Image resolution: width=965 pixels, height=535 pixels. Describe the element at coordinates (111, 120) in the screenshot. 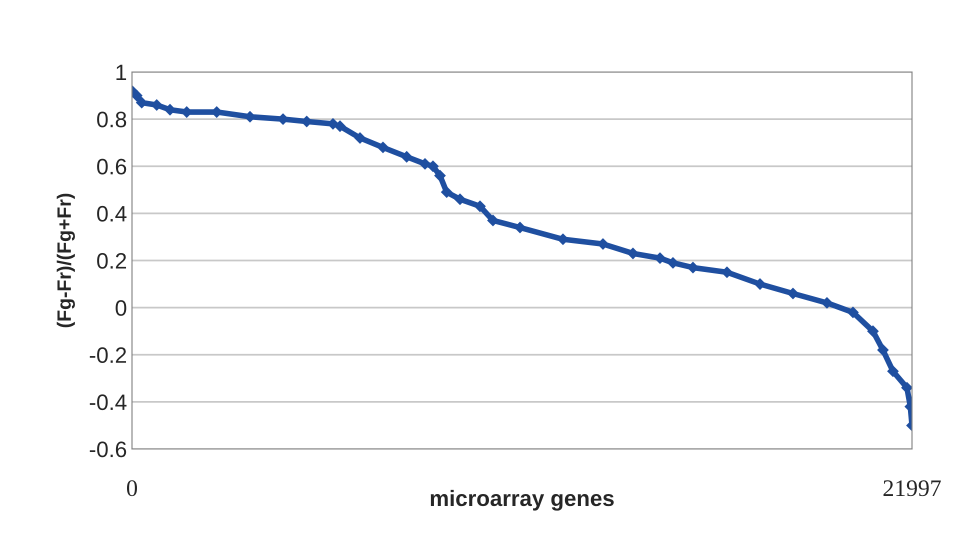

I see `y-tick-label: 0.8` at that location.